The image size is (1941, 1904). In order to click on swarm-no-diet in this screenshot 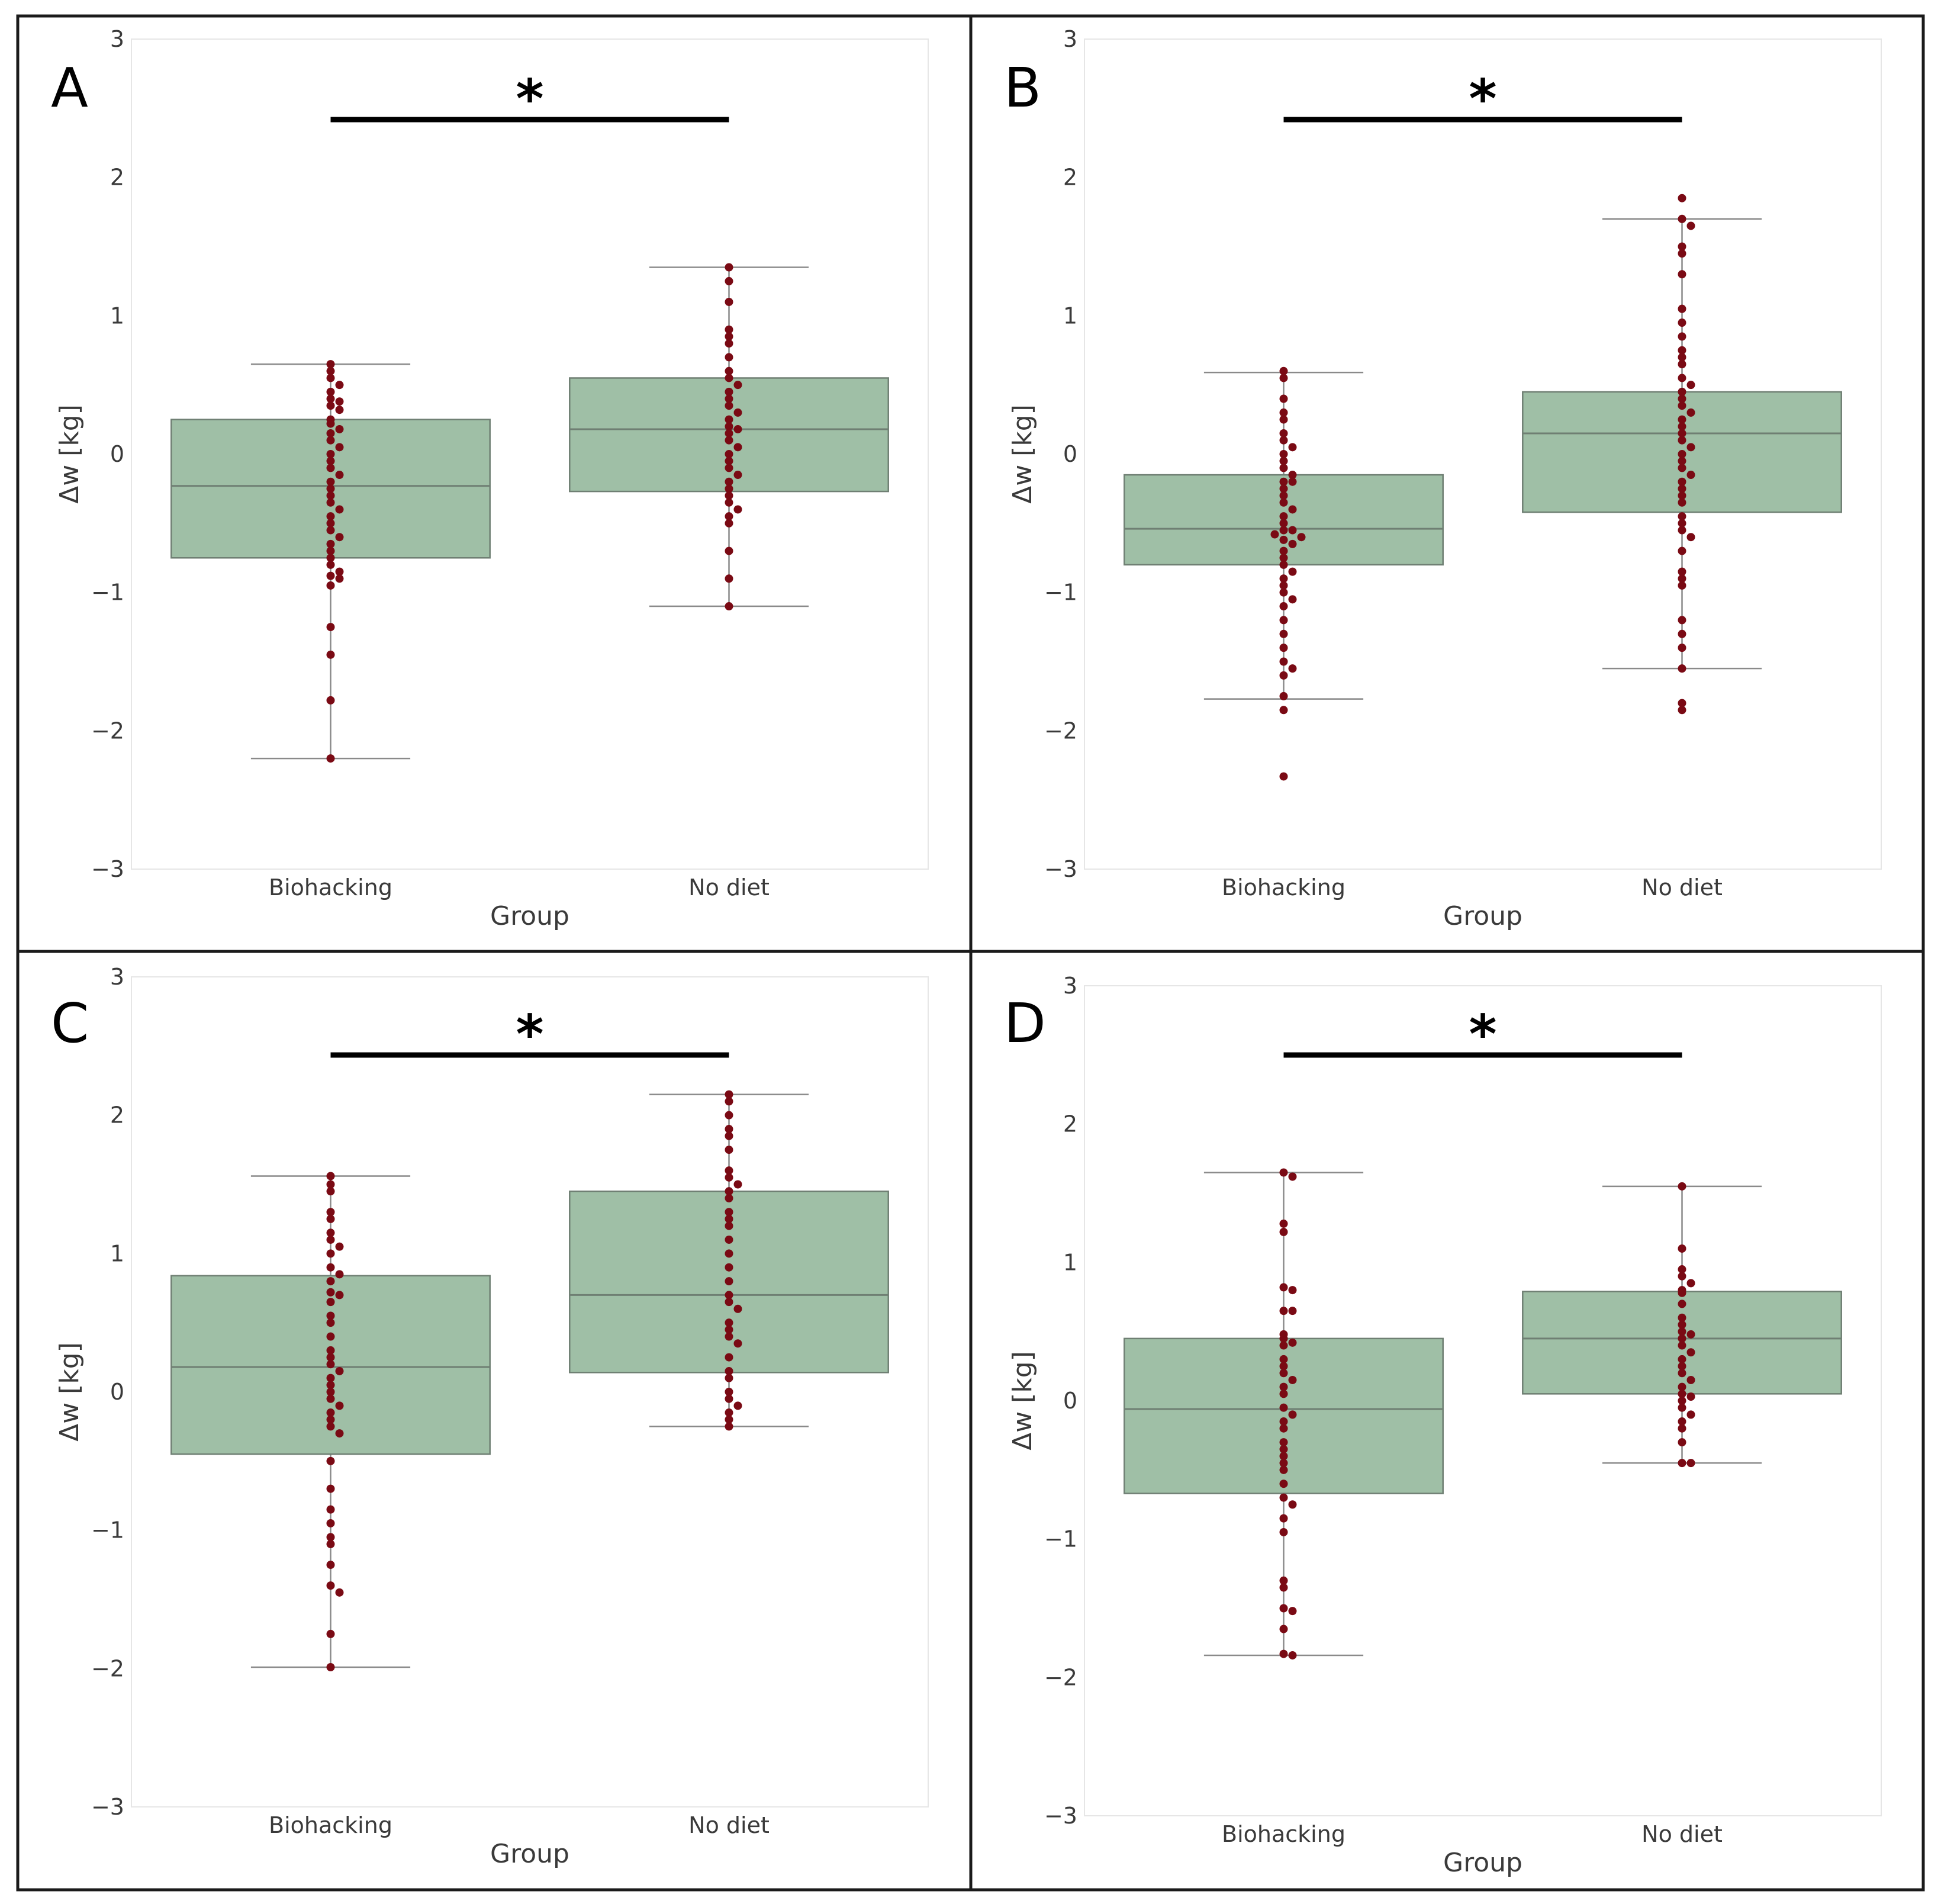, I will do `click(1686, 1325)`.